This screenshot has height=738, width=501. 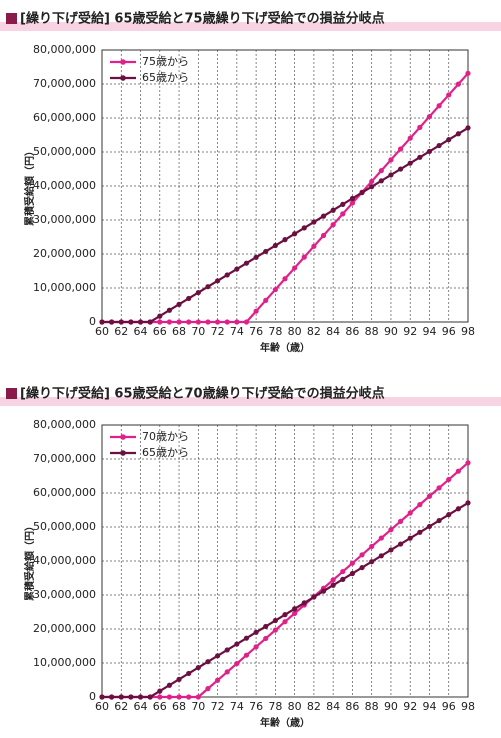 I want to click on title-icon, so click(x=11, y=393).